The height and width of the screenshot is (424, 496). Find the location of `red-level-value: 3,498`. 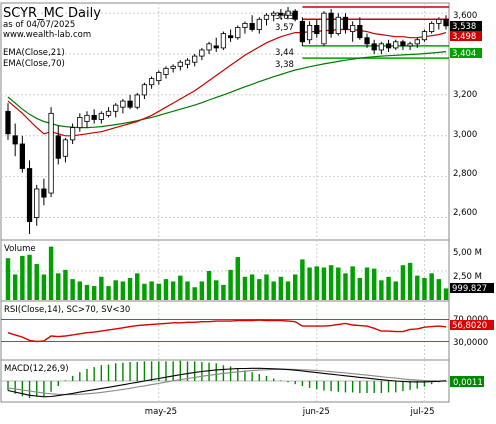

red-level-value: 3,498 is located at coordinates (464, 37).